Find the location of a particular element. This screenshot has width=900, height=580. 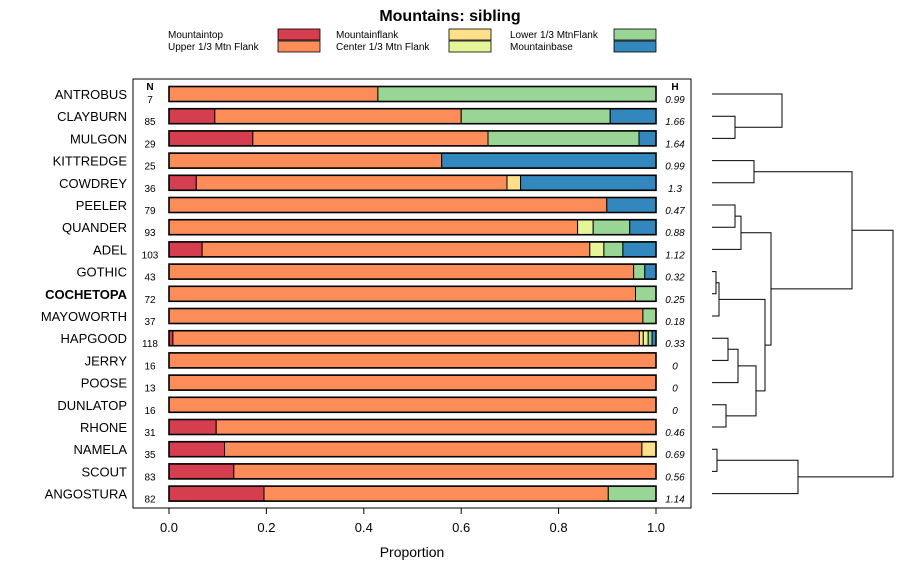

bar-row: NAMELA 35 0.69 is located at coordinates (379, 450).